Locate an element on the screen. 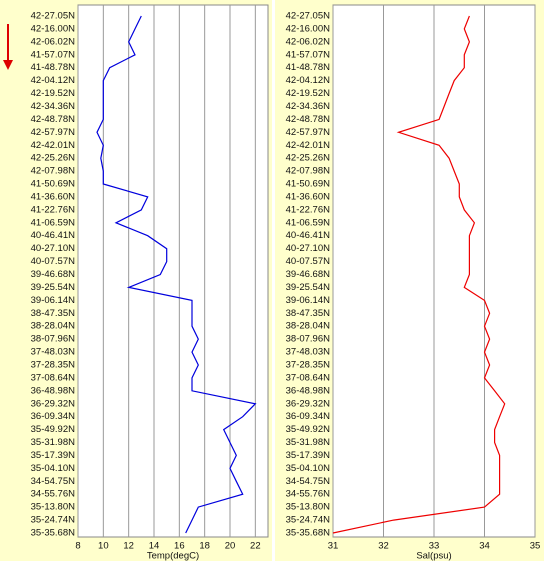 This screenshot has height=561, width=544. x-tick-label: 34 is located at coordinates (484, 546).